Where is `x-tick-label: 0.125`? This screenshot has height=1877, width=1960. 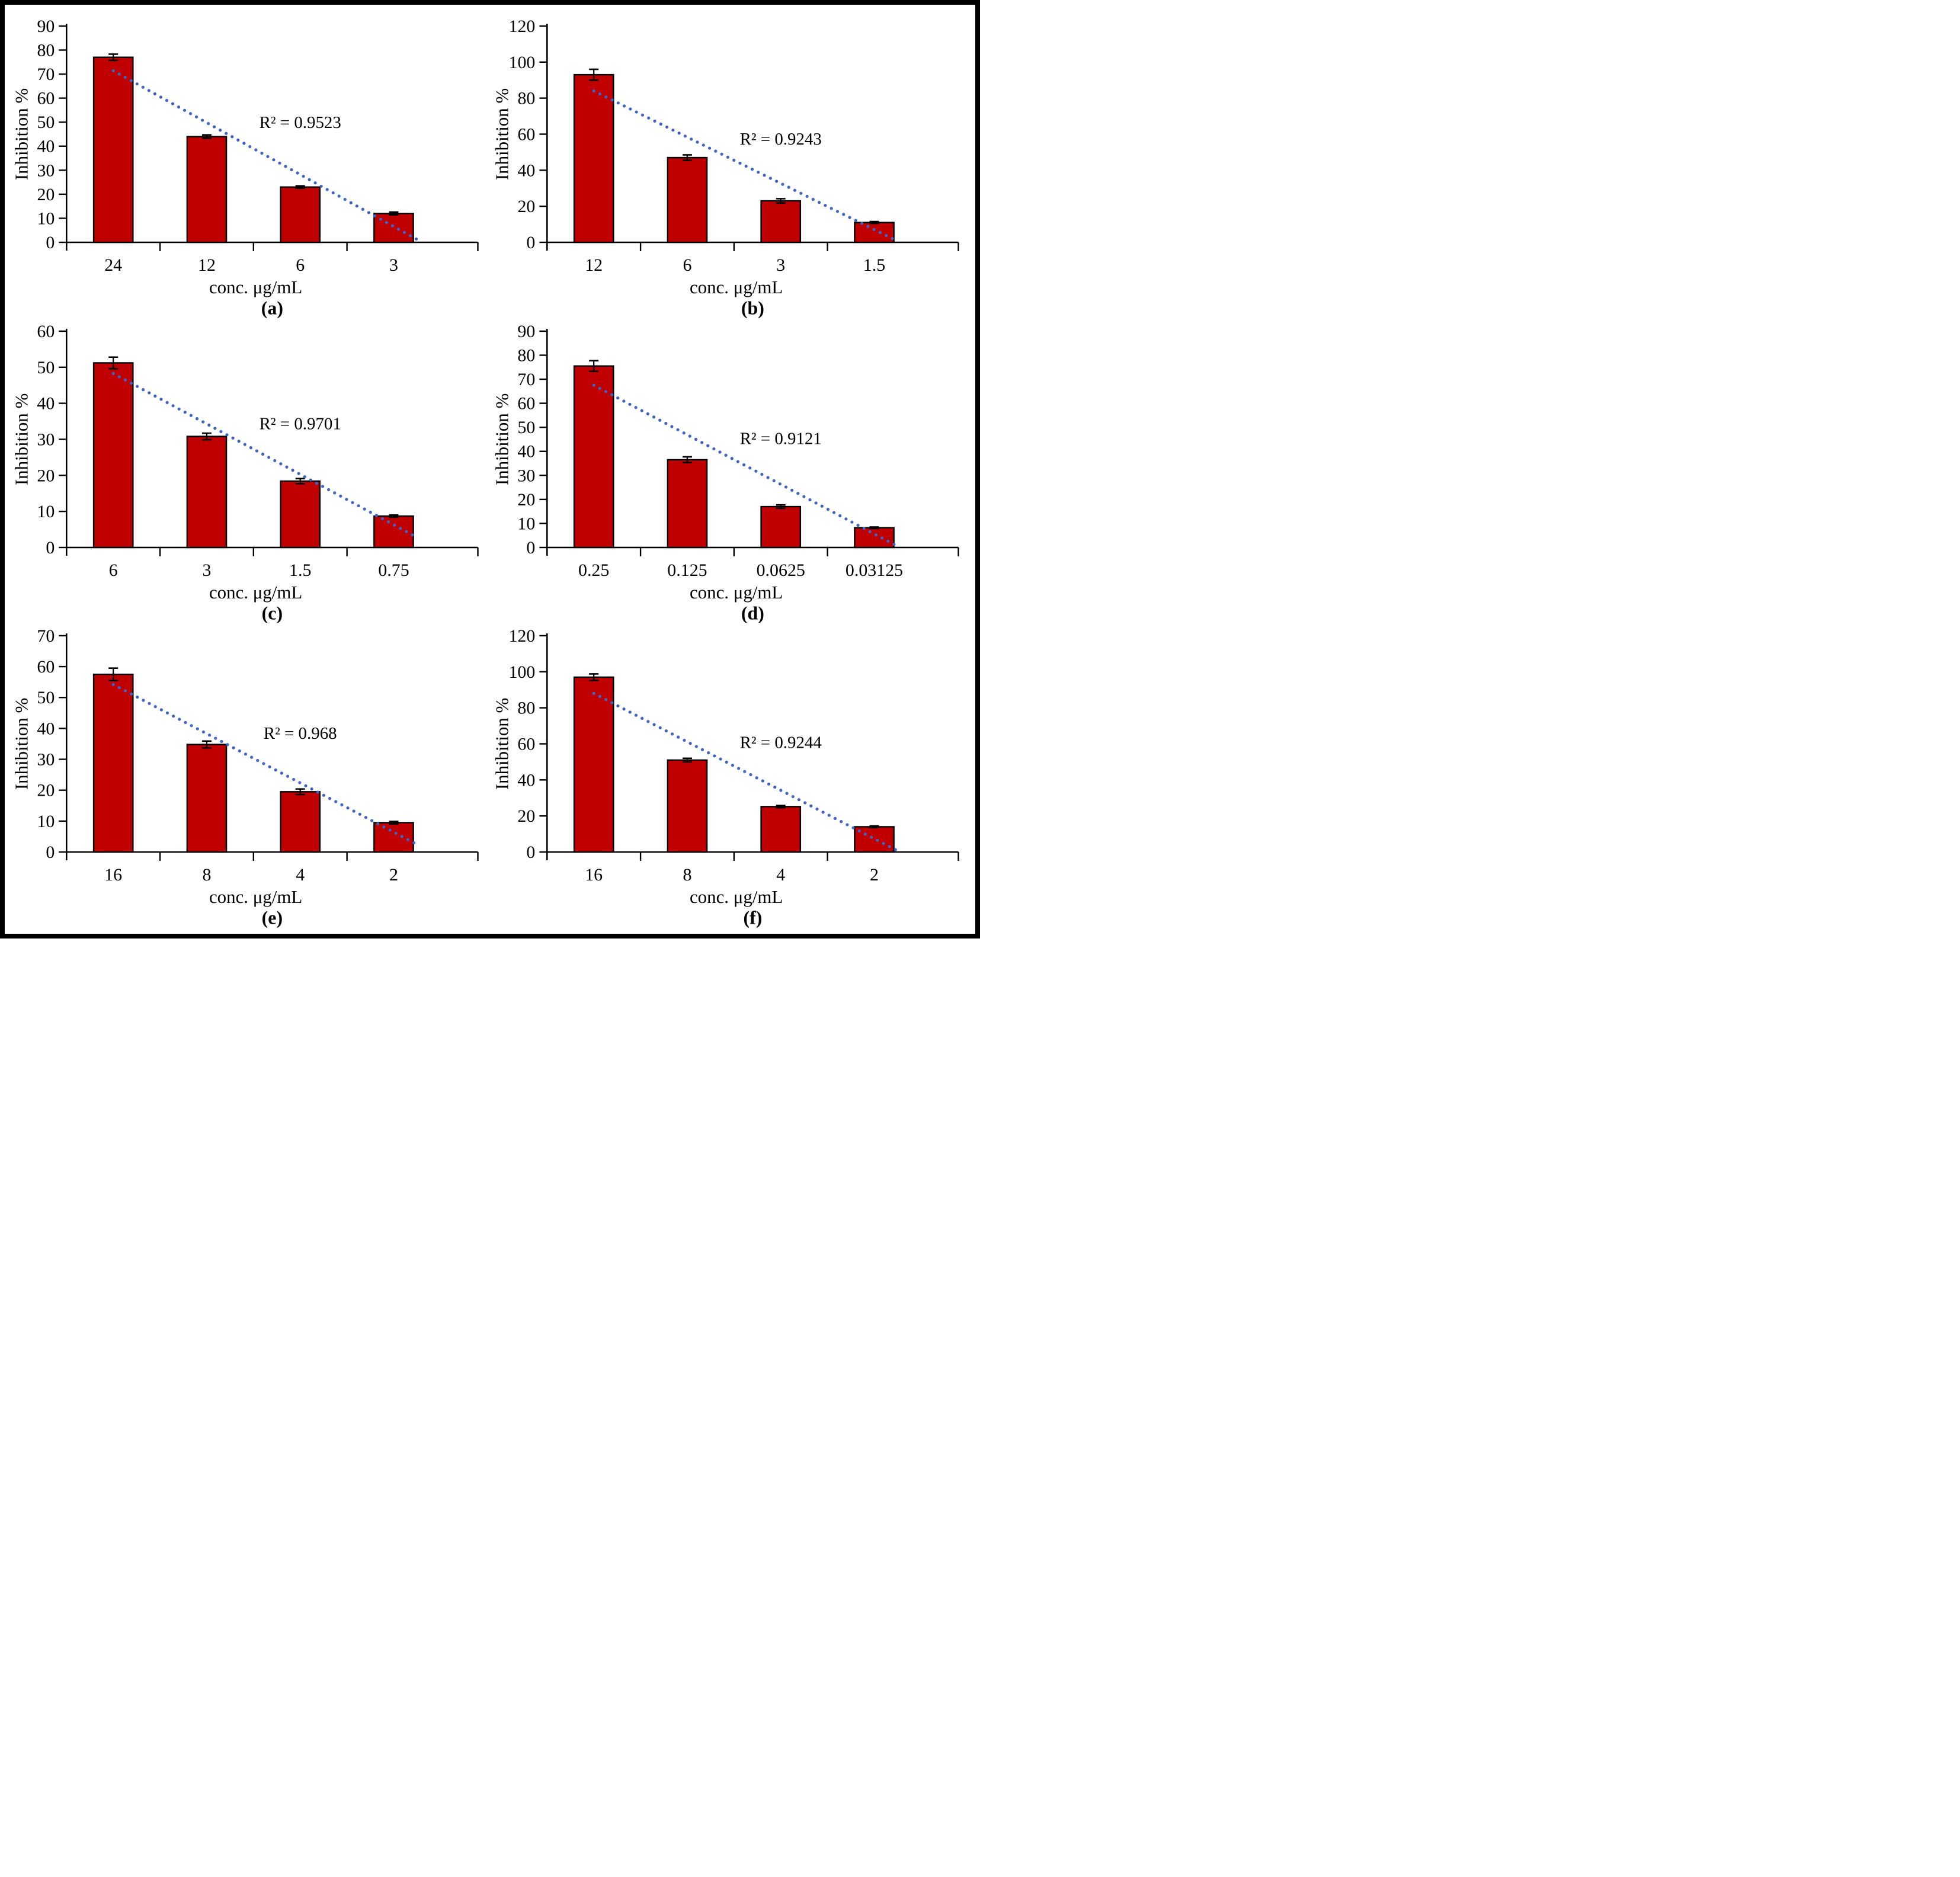
x-tick-label: 0.125 is located at coordinates (687, 570).